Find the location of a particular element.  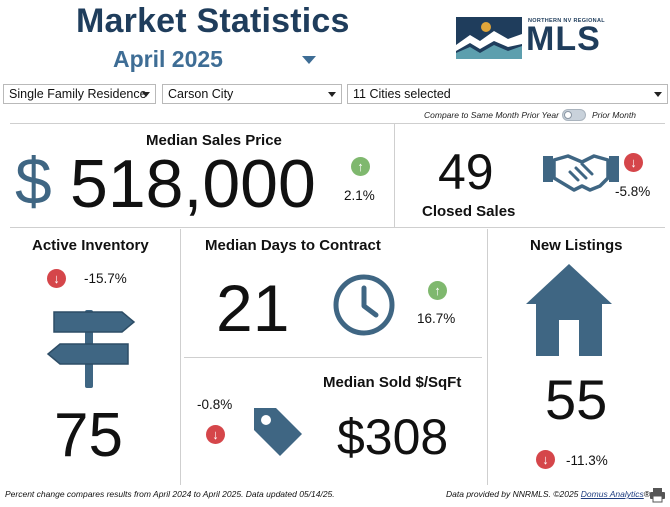

dollar-icon: $ is located at coordinates (33, 181).